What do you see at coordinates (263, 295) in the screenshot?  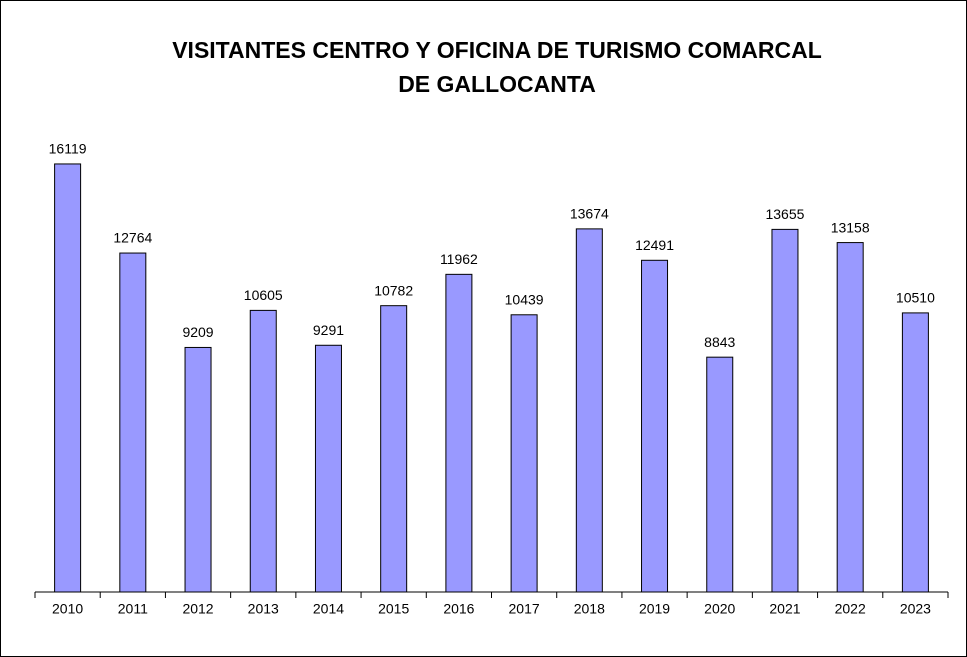 I see `value-label: 10605` at bounding box center [263, 295].